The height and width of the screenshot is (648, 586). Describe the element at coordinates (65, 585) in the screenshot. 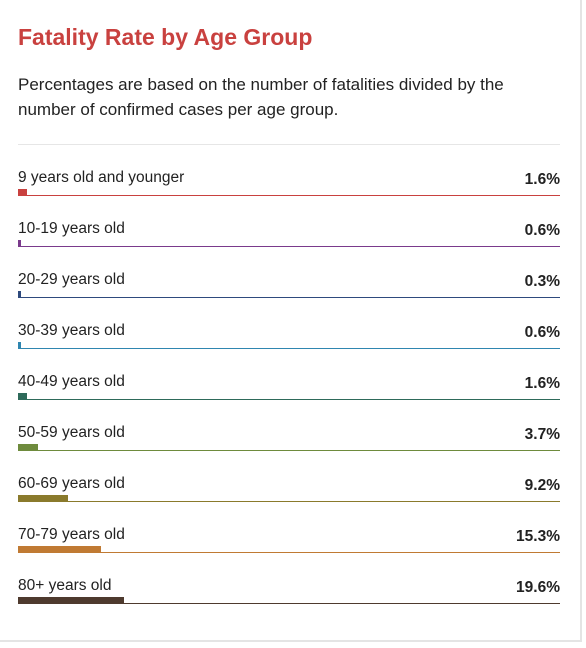

I see `bar-label: 80+ years old` at that location.